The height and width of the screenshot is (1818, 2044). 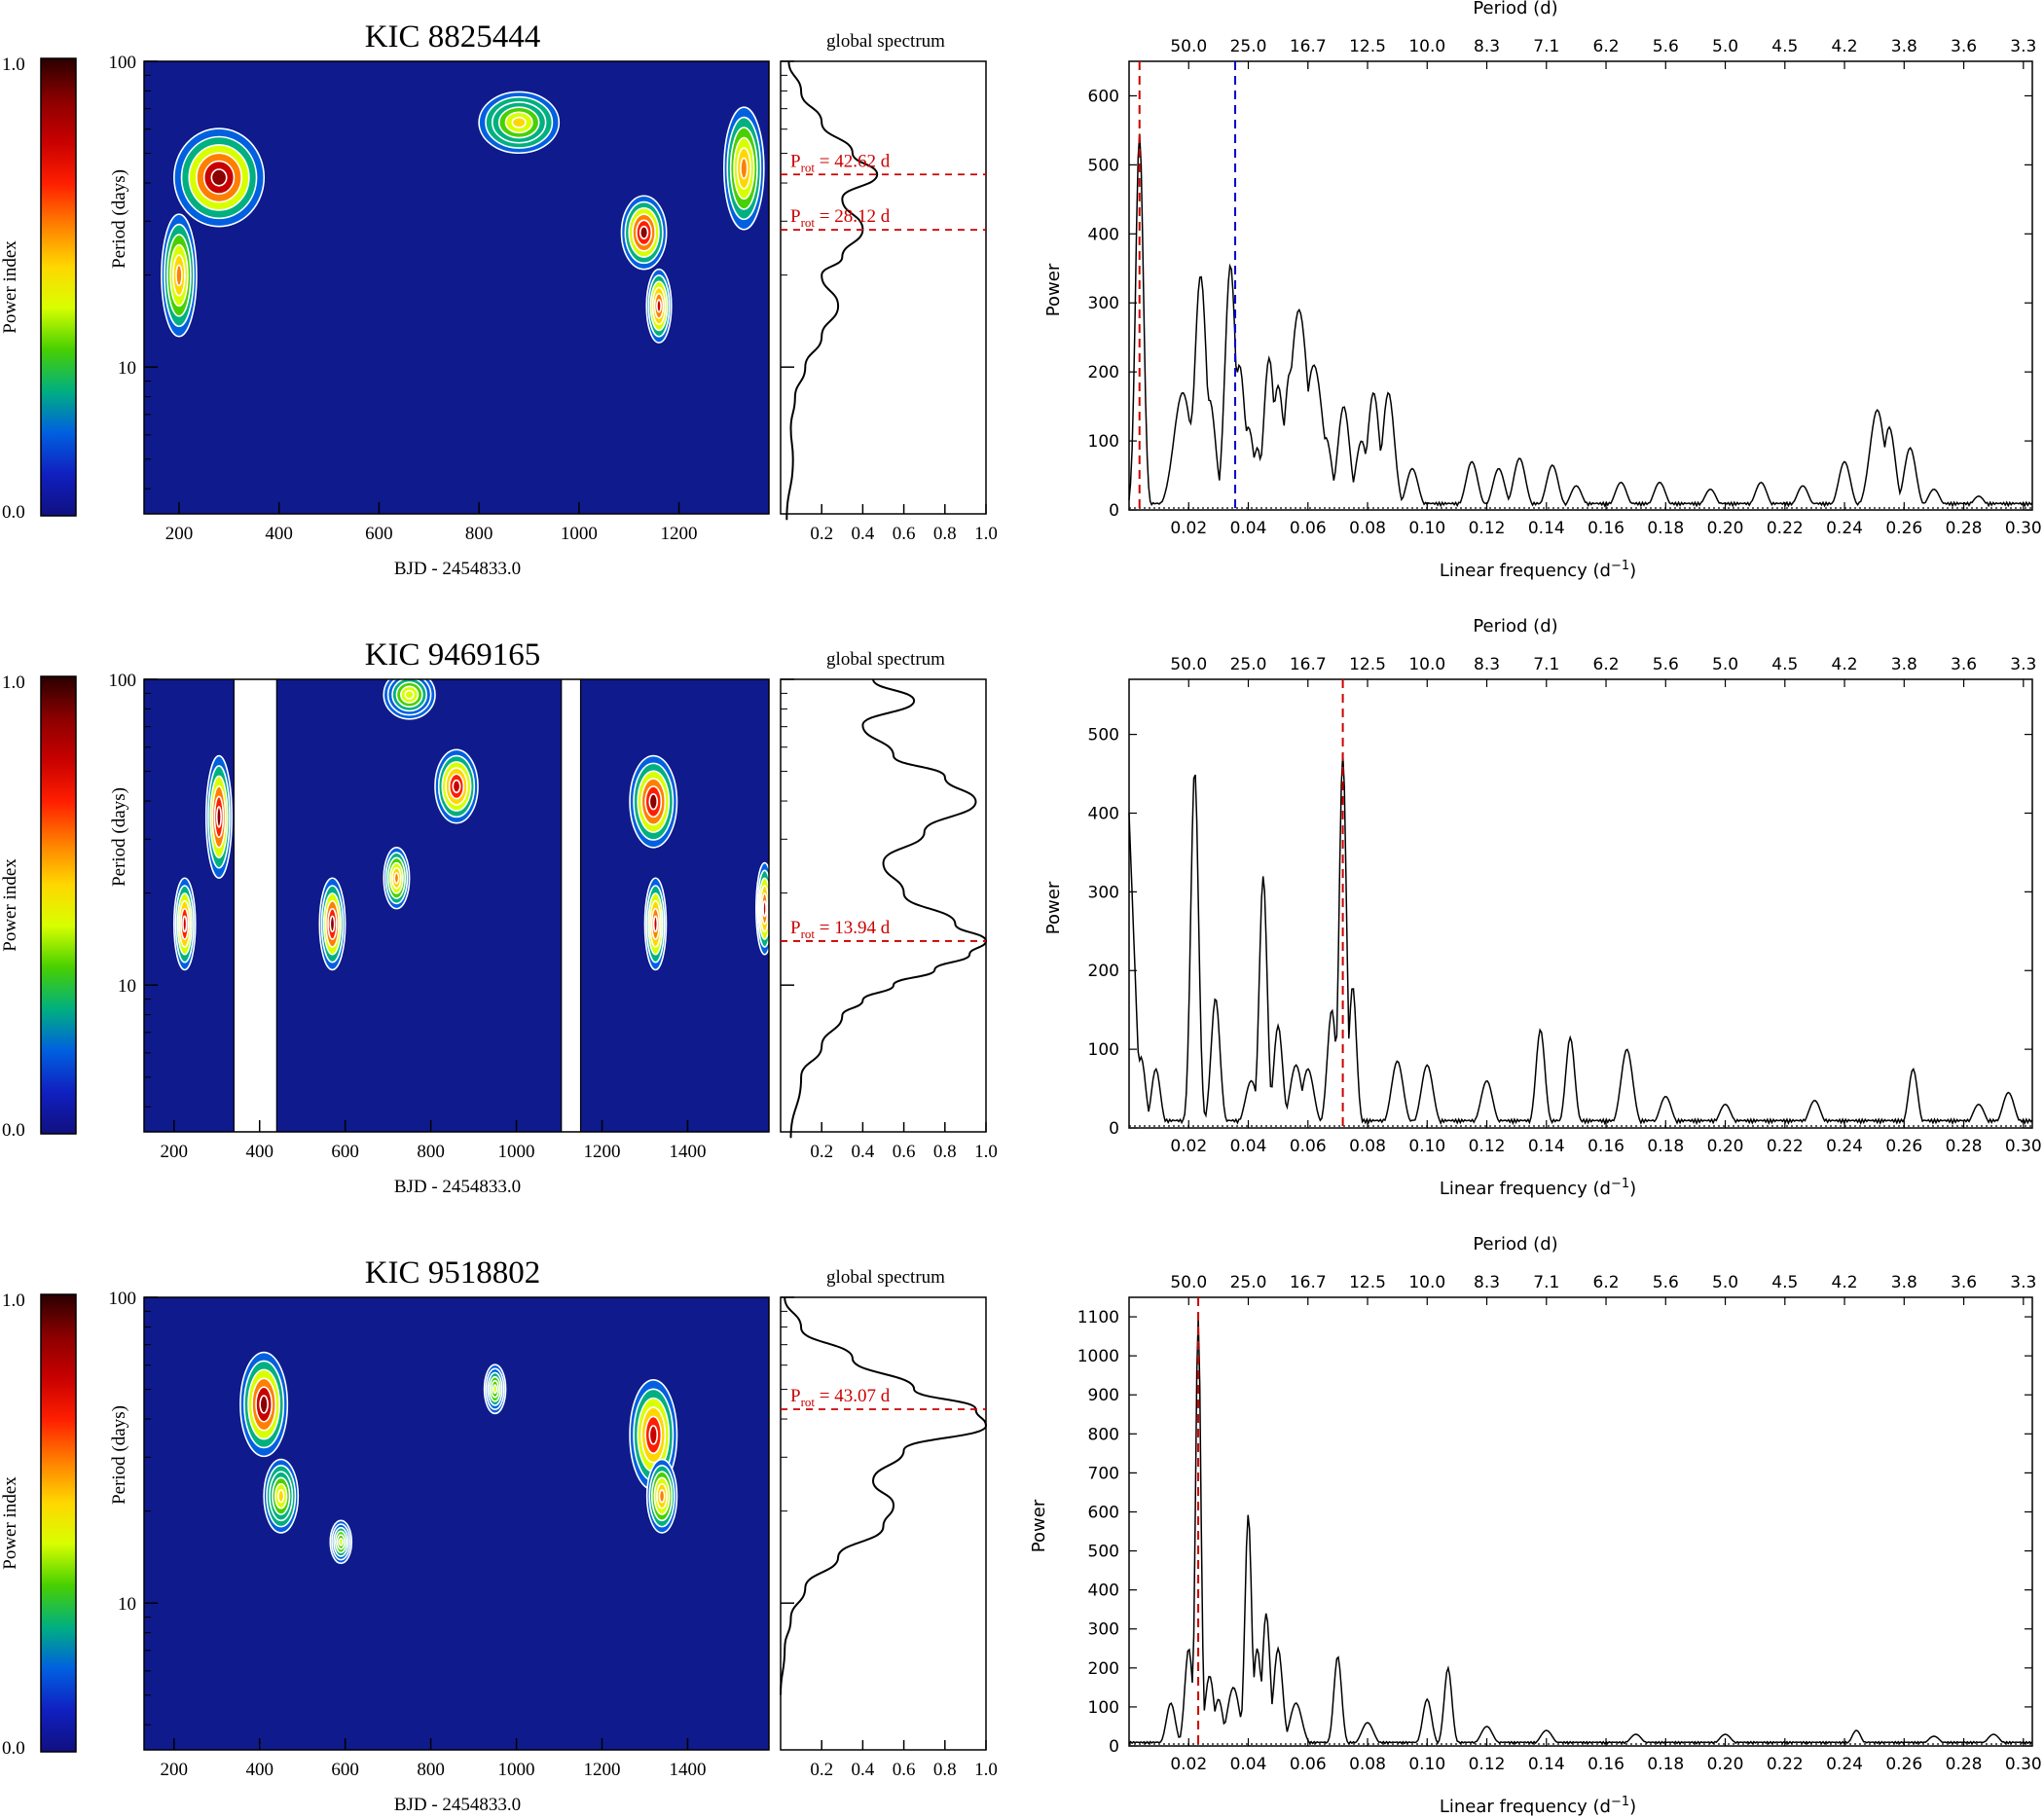 I want to click on periodogram-top-tick: 7.1, so click(x=1546, y=664).